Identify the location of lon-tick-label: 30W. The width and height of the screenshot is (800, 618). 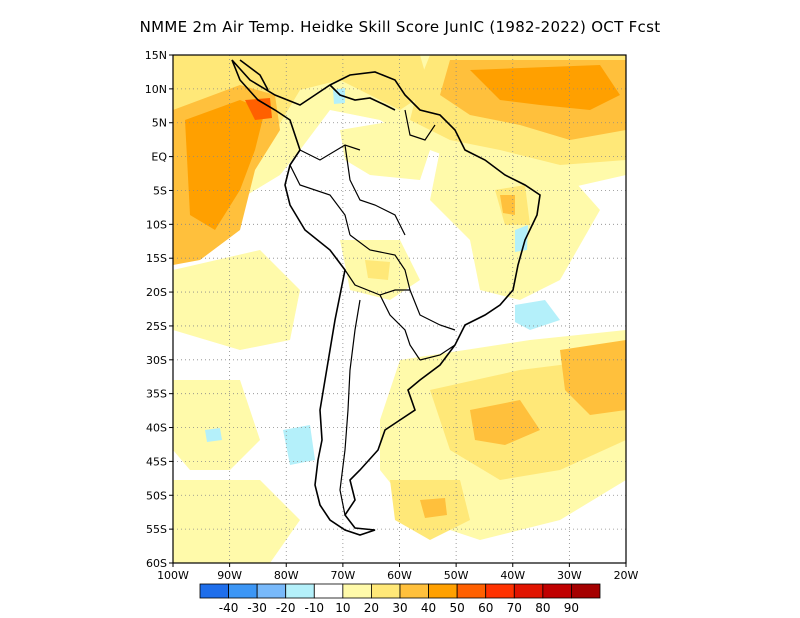
(569, 575).